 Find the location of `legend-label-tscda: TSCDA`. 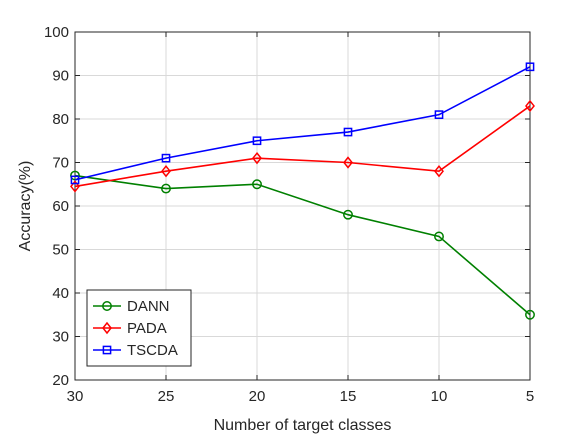

legend-label-tscda: TSCDA is located at coordinates (152, 350).